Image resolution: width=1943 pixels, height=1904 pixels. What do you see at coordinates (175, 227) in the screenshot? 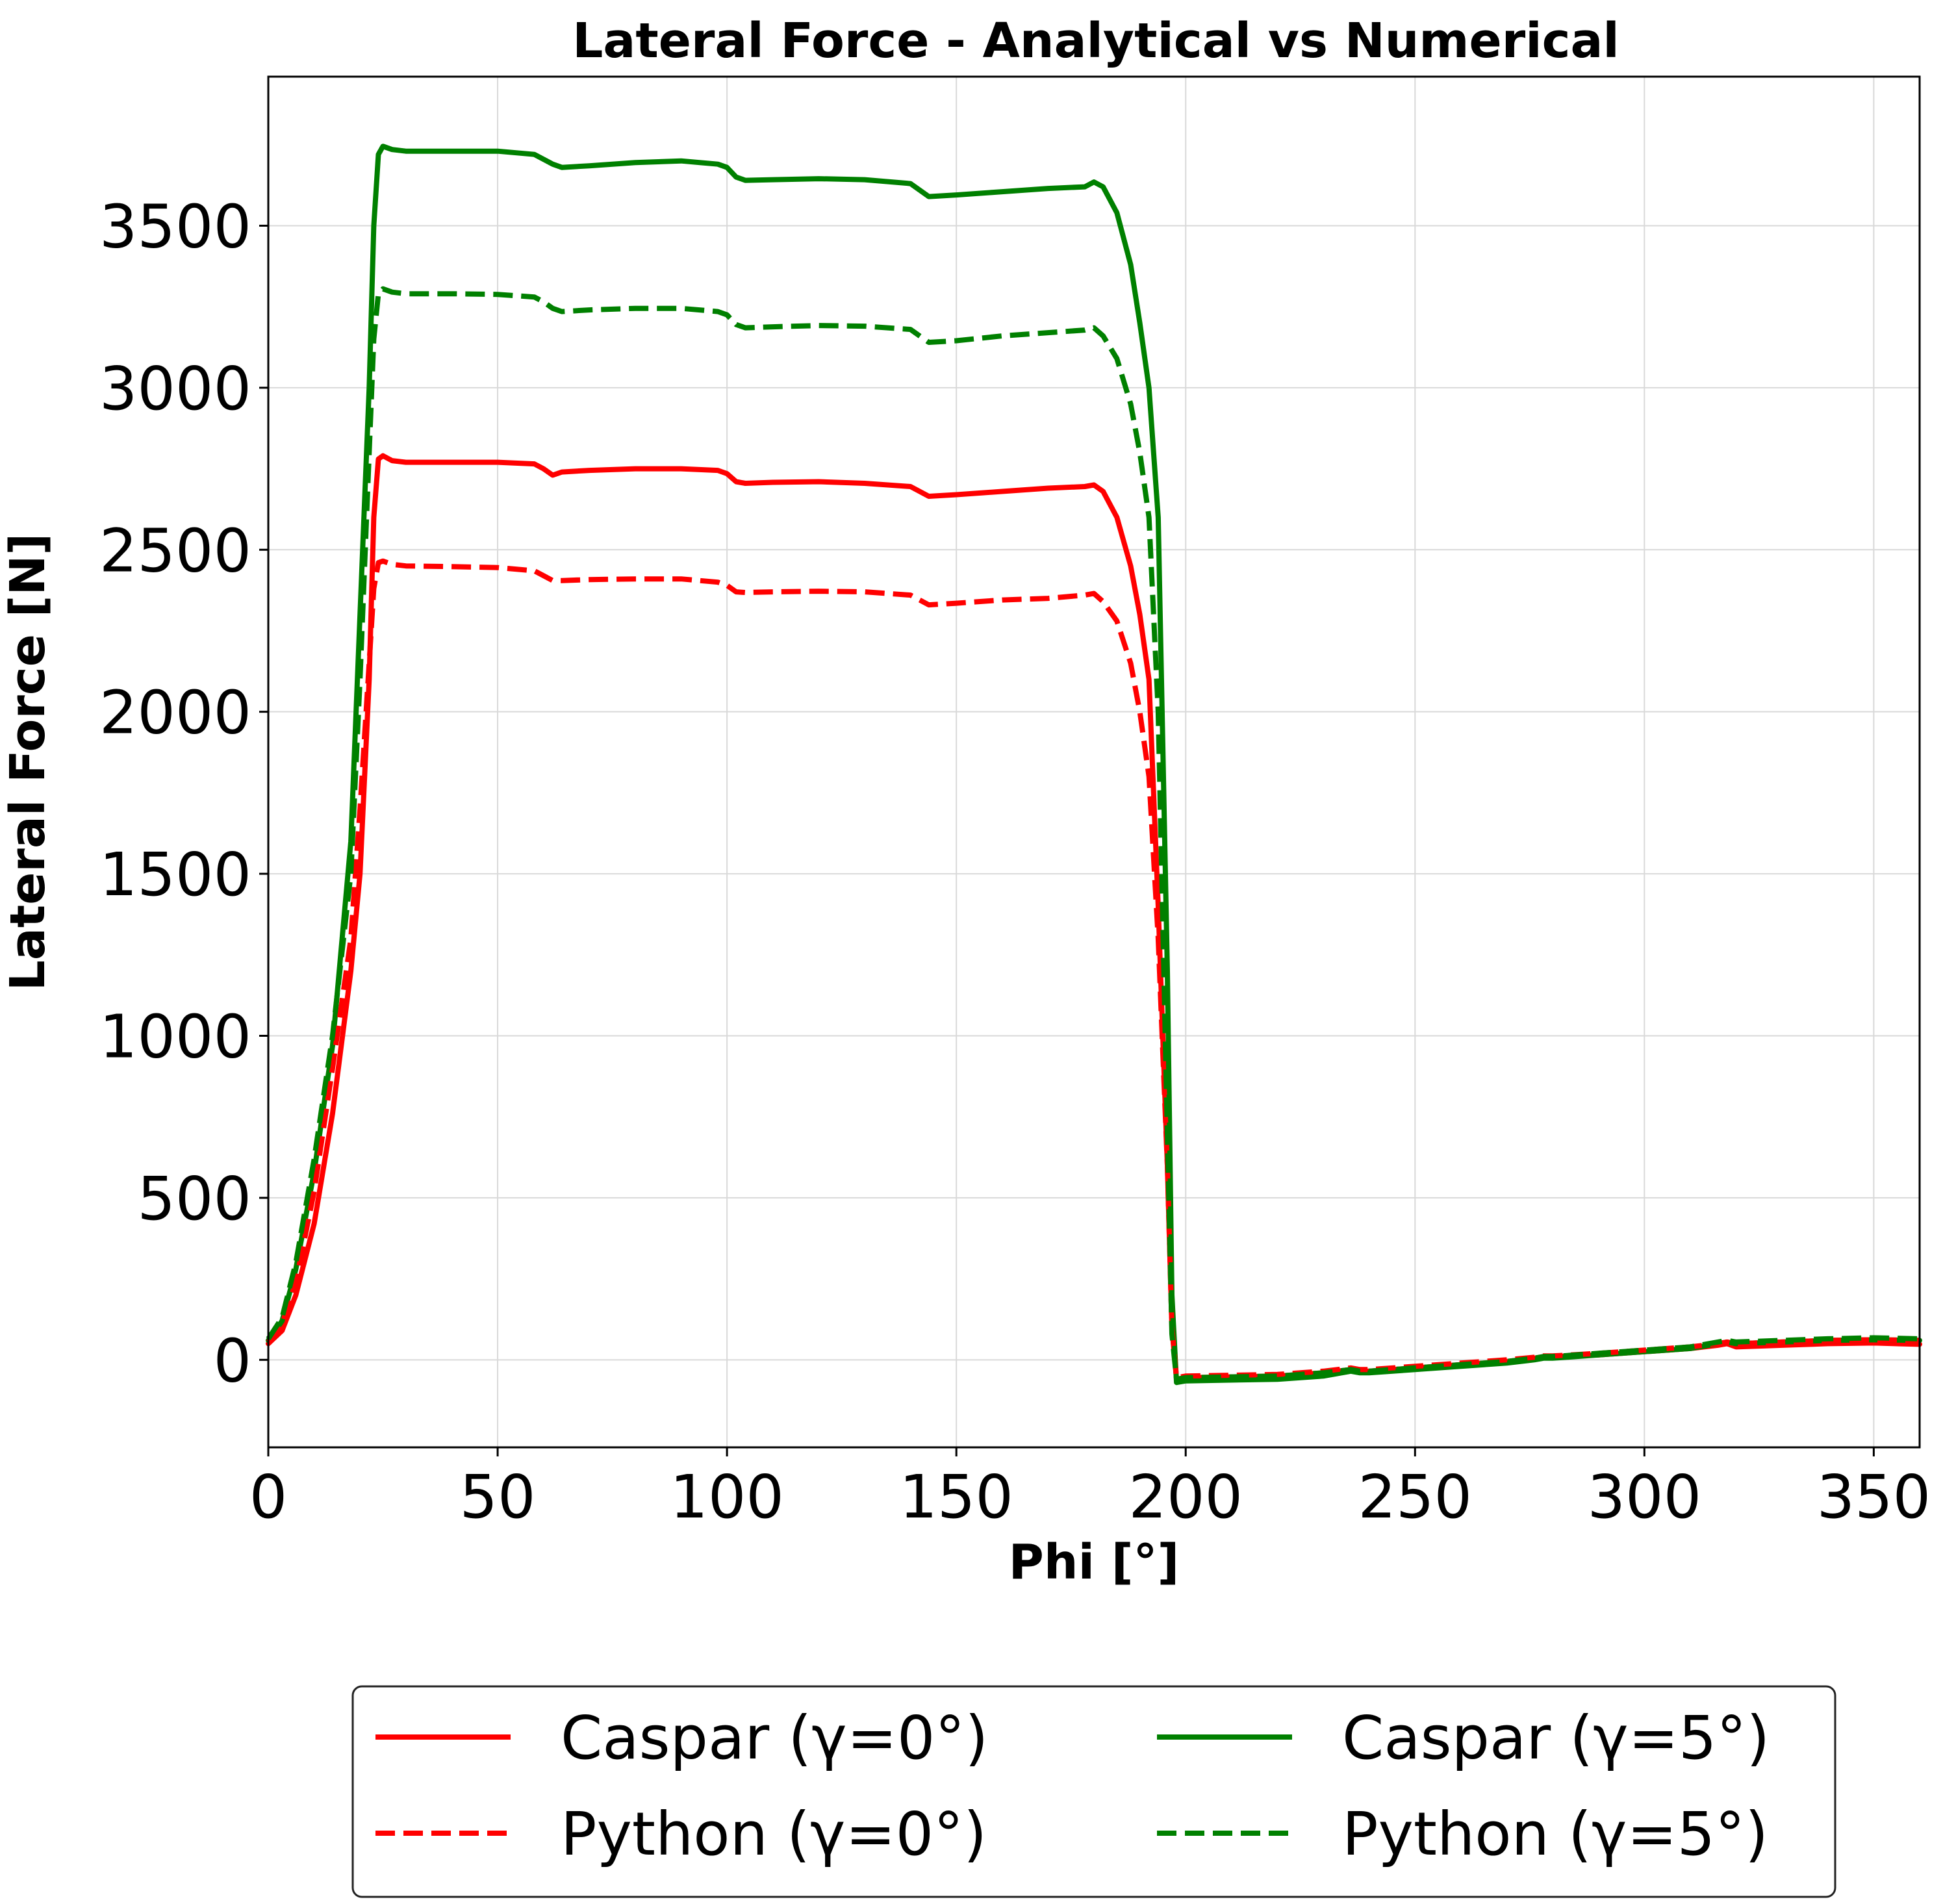
I see `y-tick-label: 3500` at bounding box center [175, 227].